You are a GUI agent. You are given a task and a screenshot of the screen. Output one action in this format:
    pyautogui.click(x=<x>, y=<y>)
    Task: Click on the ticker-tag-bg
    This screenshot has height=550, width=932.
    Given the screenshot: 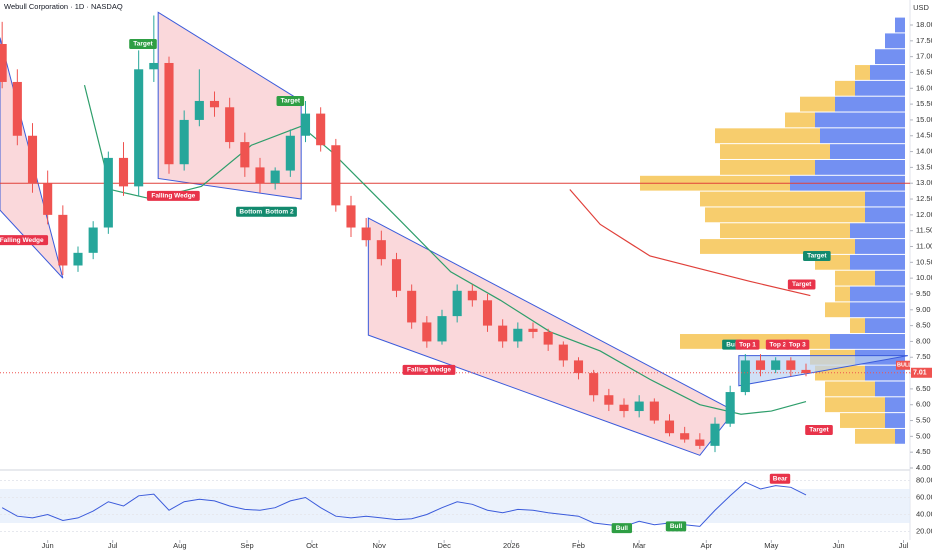 What is the action you would take?
    pyautogui.click(x=903, y=365)
    